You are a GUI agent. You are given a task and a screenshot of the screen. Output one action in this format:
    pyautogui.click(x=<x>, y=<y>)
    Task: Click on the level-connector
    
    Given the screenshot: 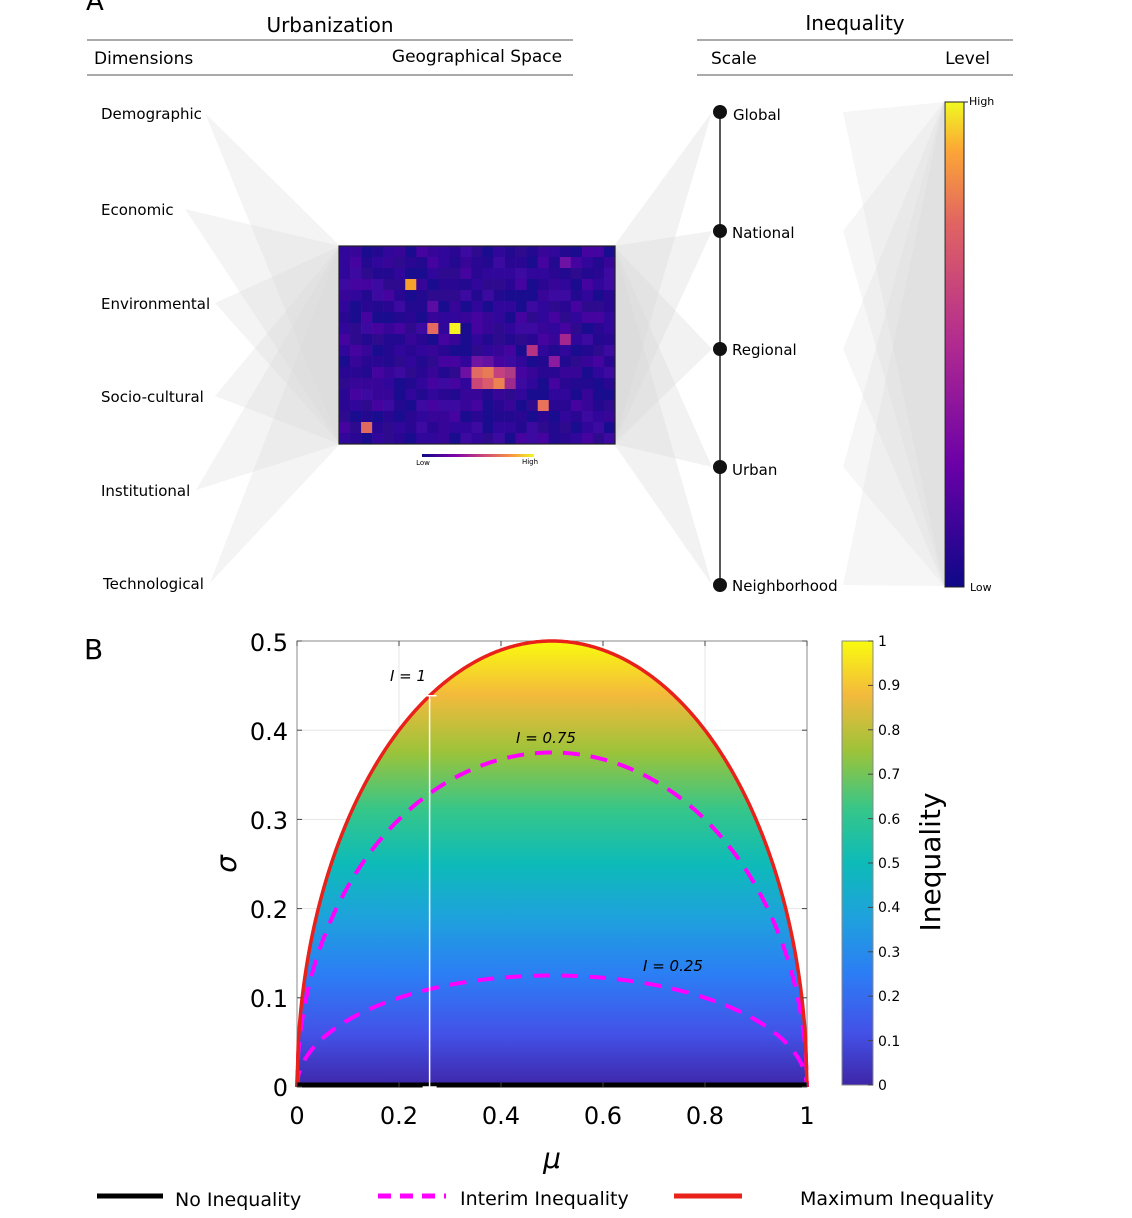 What is the action you would take?
    pyautogui.click(x=893, y=344)
    